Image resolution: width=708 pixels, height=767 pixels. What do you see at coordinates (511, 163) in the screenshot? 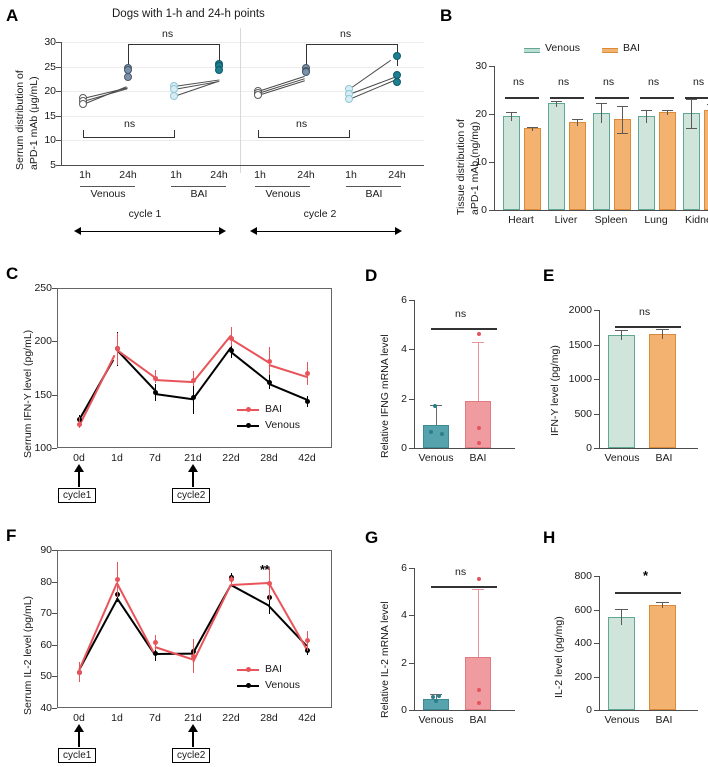
I see `bar-venous-heart` at bounding box center [511, 163].